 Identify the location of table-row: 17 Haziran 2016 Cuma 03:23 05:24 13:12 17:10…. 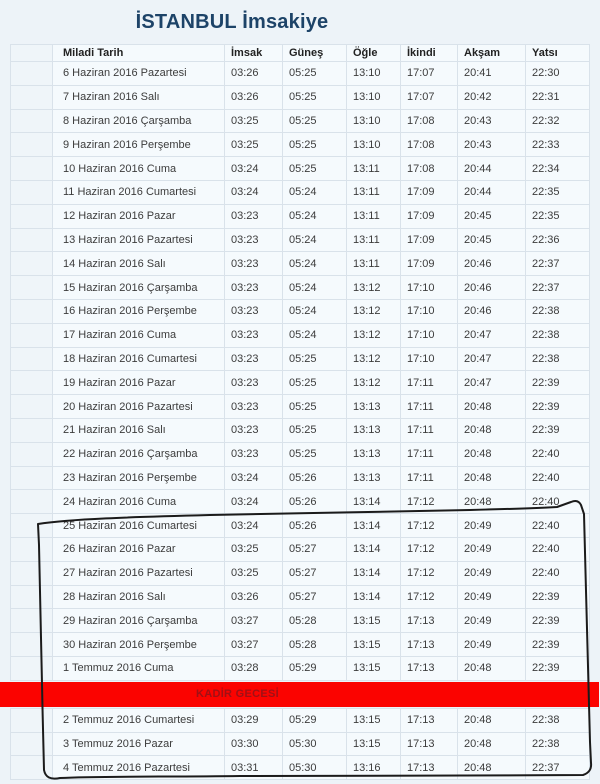
(300, 335).